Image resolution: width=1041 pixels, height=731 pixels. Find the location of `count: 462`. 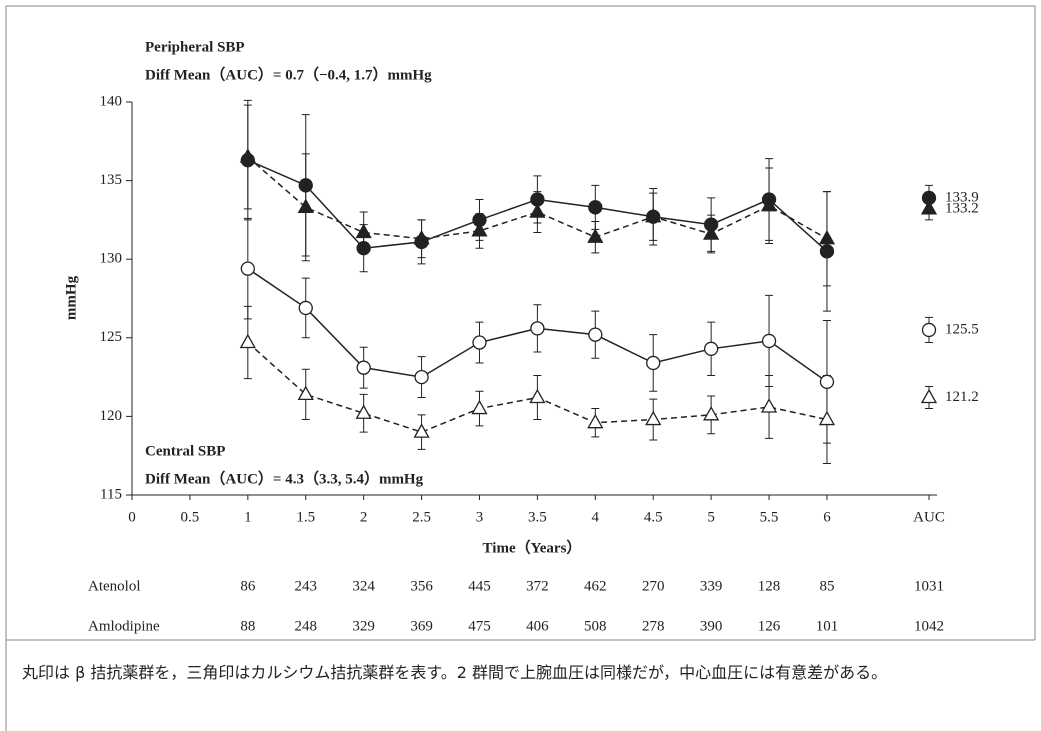

count: 462 is located at coordinates (595, 586).